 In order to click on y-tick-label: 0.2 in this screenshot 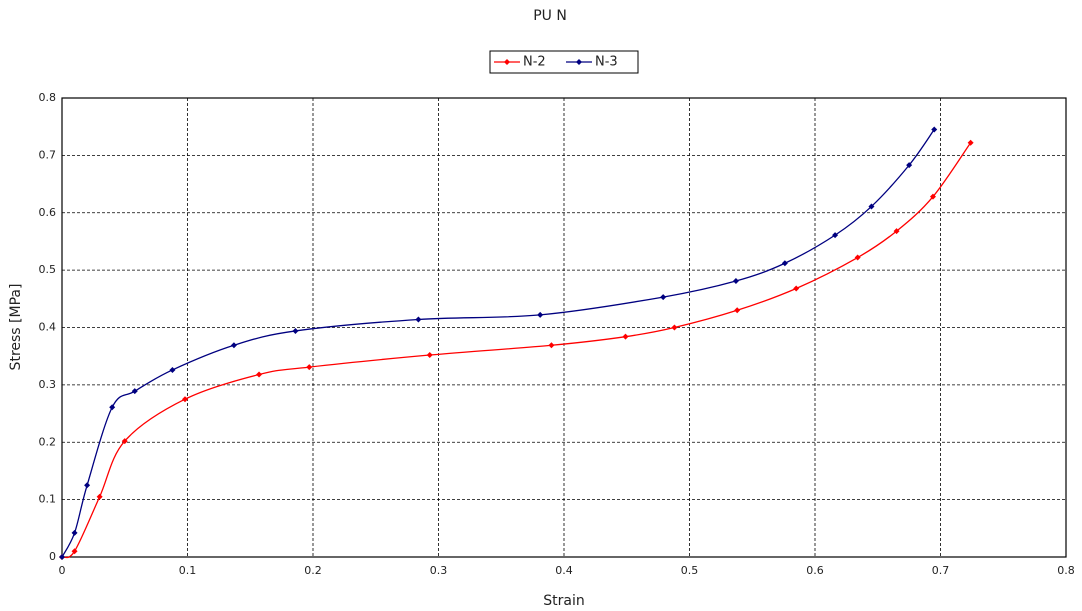, I will do `click(48, 441)`.